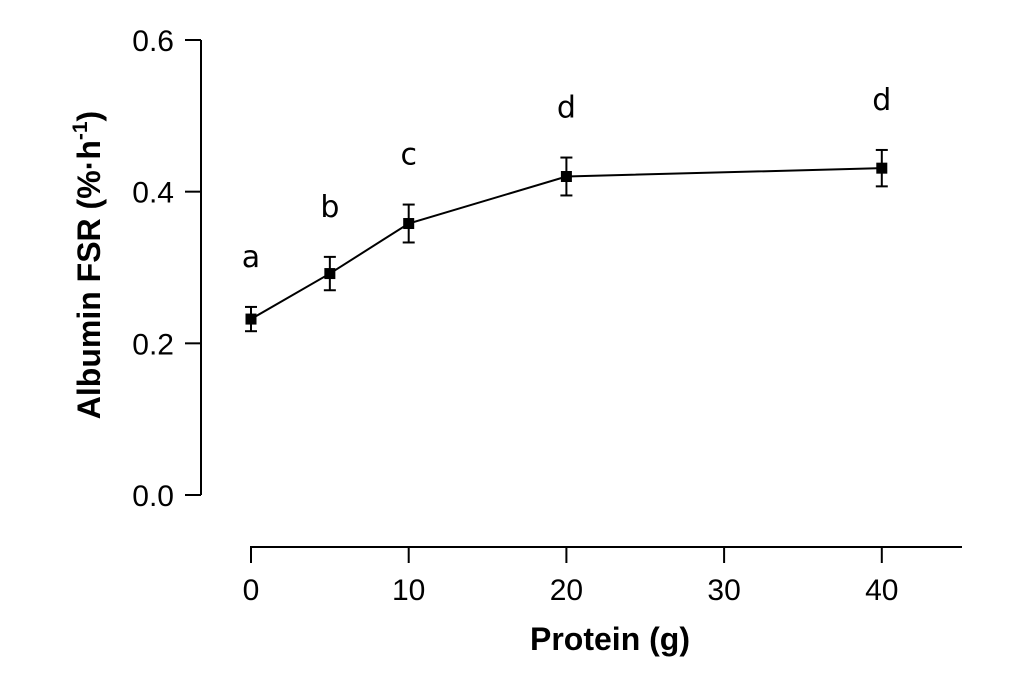 The image size is (1024, 681). Describe the element at coordinates (153, 496) in the screenshot. I see `y-tick-label: 0.0` at that location.